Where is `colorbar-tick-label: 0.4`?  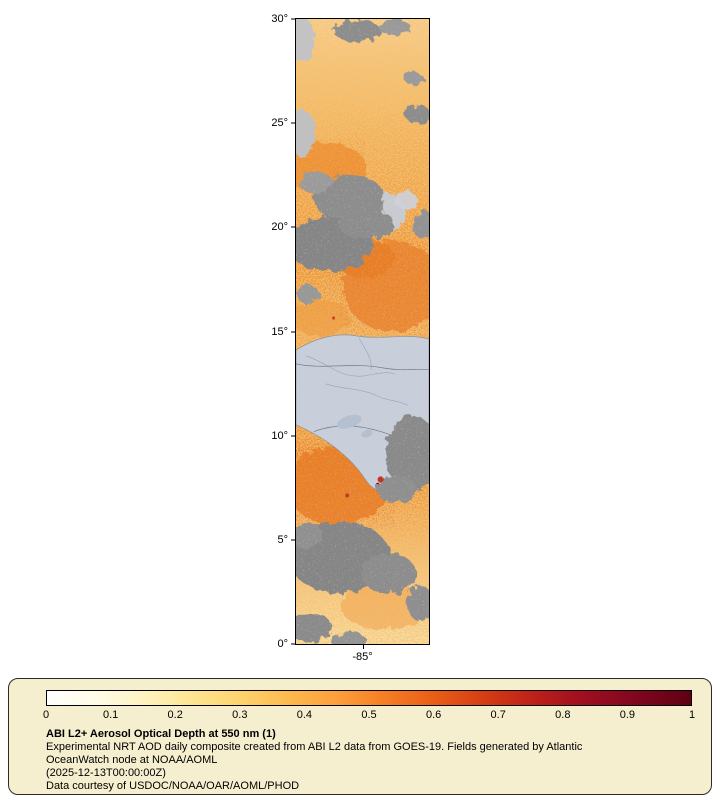 colorbar-tick-label: 0.4 is located at coordinates (304, 715).